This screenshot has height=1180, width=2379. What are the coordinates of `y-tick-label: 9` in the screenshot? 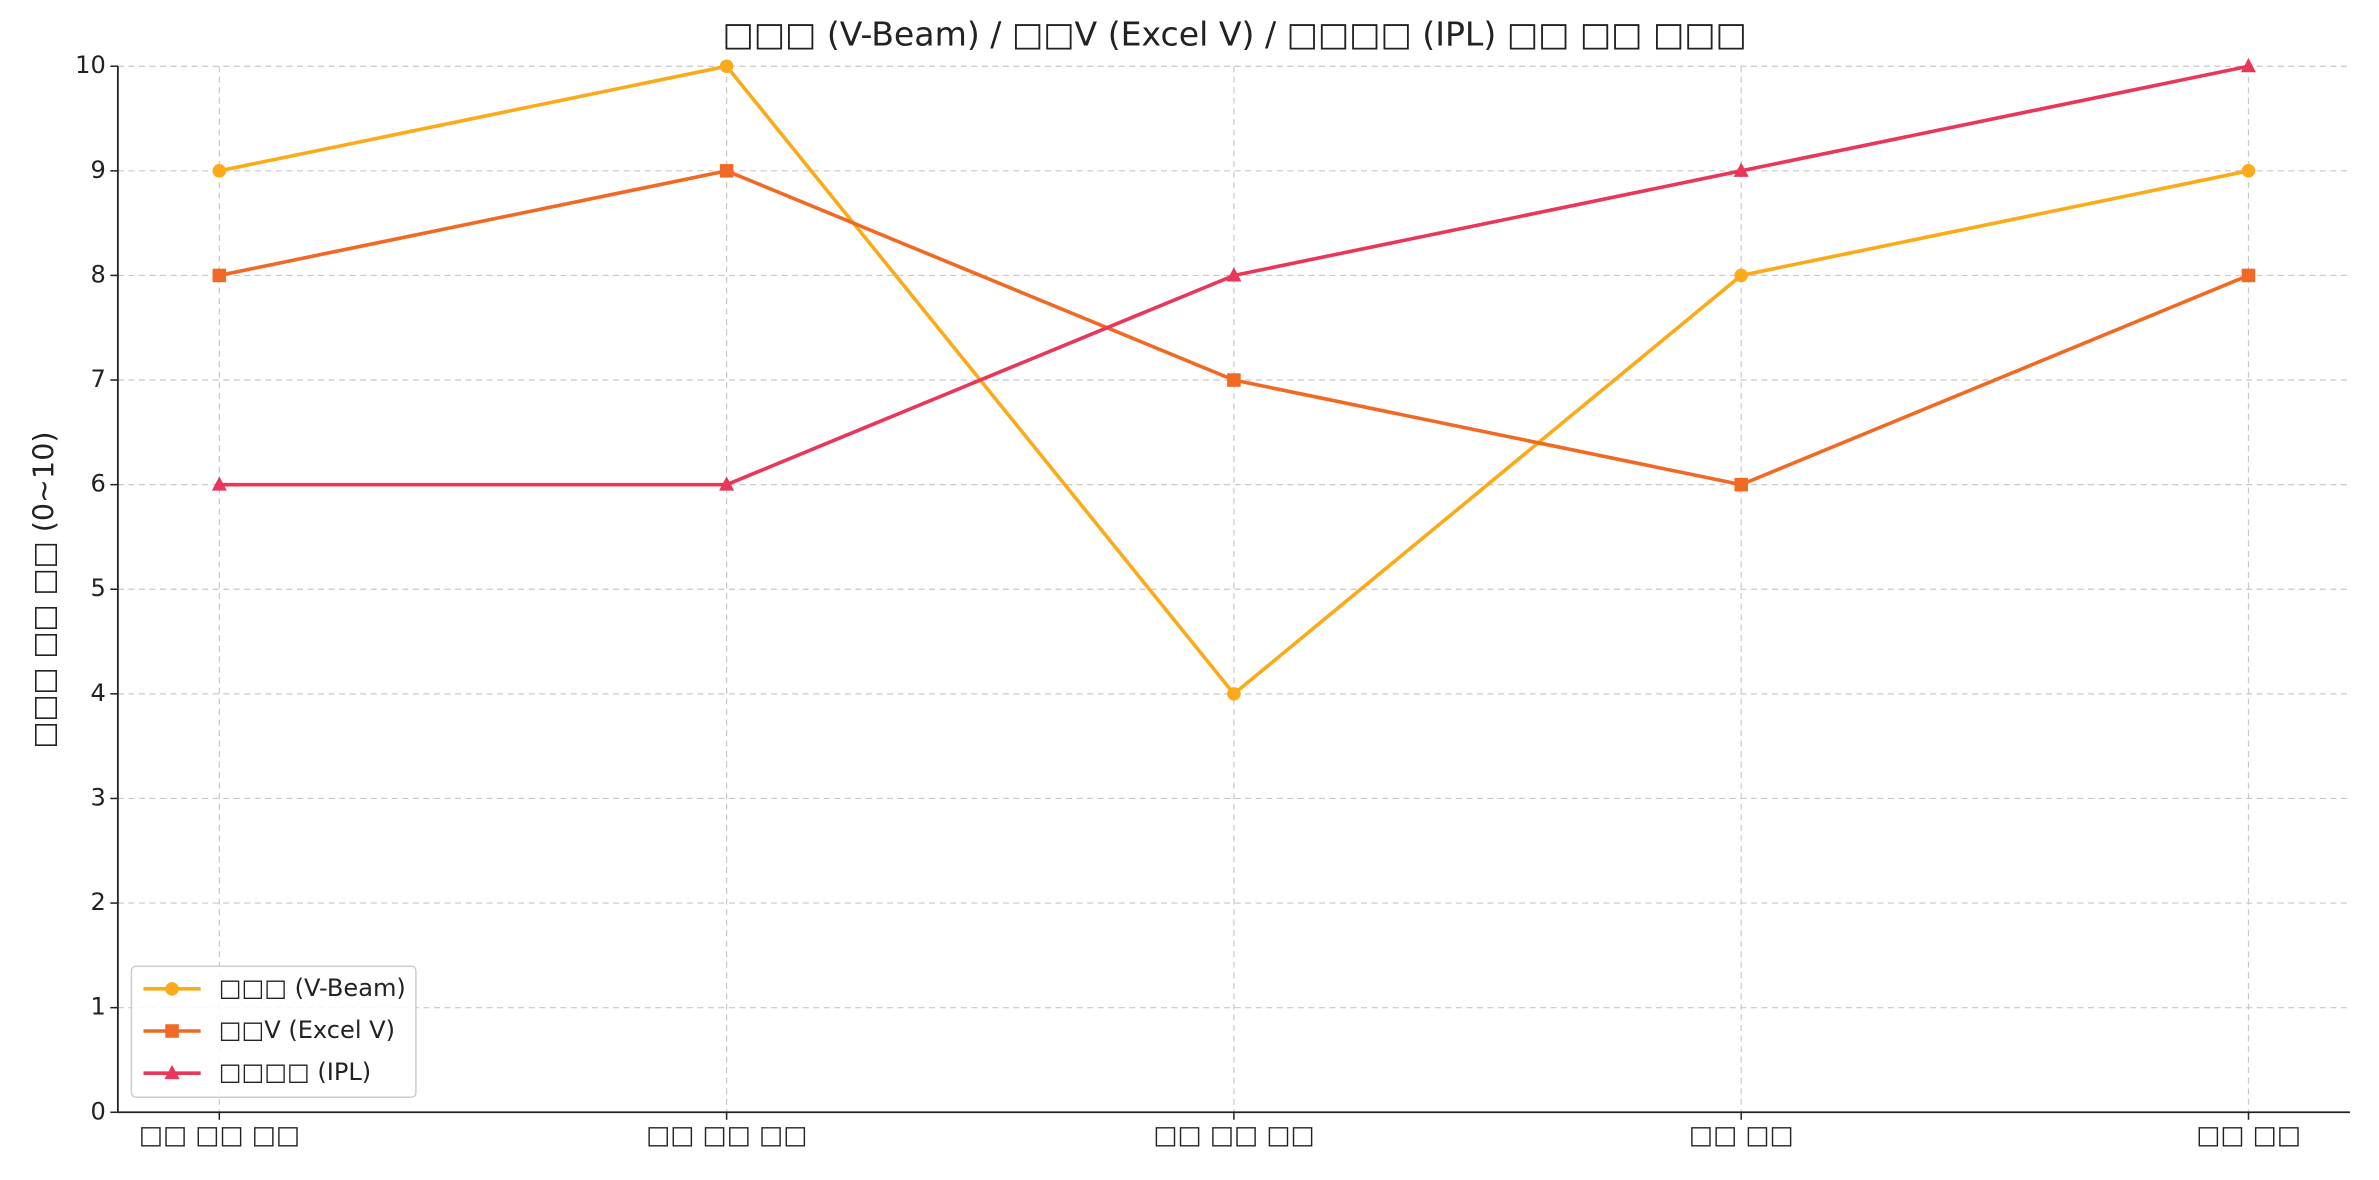 It's located at (97, 170).